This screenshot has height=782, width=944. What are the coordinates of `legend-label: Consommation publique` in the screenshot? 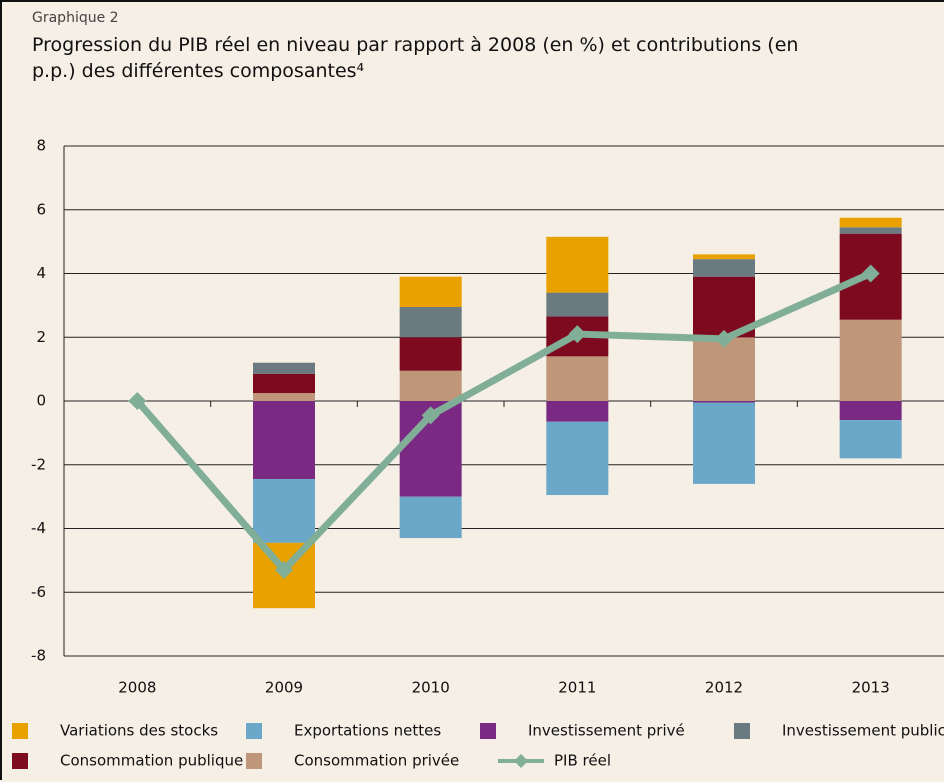 It's located at (151, 761).